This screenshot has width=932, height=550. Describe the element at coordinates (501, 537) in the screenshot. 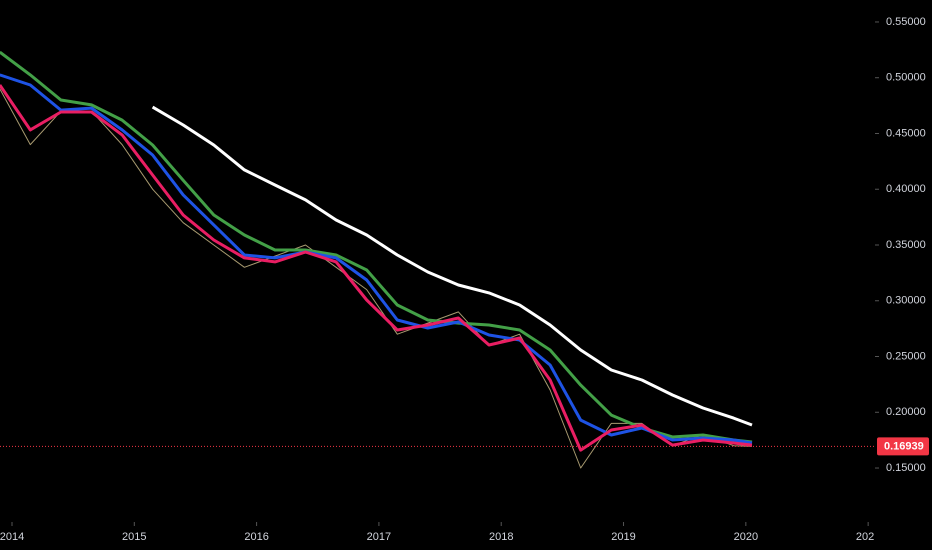

I see `x-tick-label: 2018` at that location.